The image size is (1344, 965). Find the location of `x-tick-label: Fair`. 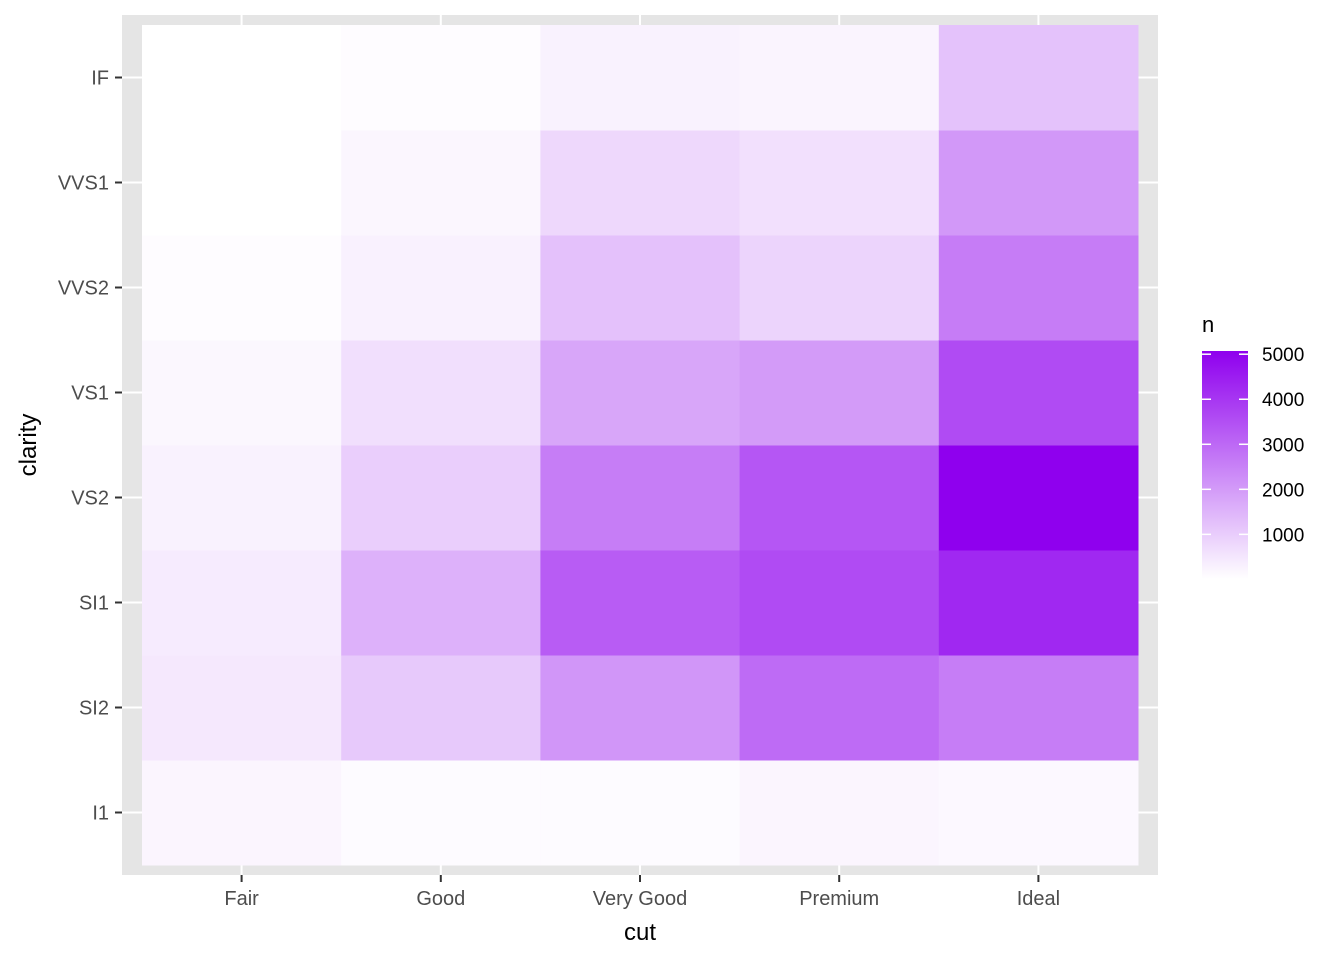

x-tick-label: Fair is located at coordinates (241, 899).